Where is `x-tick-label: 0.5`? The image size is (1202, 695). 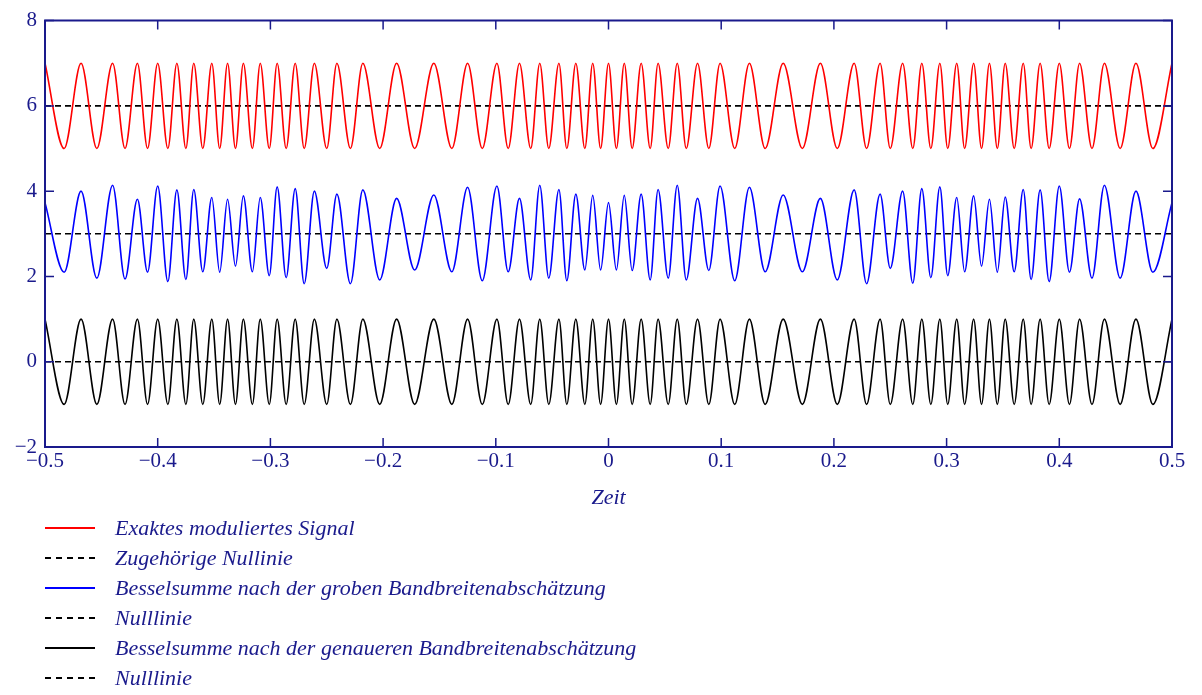 x-tick-label: 0.5 is located at coordinates (1172, 460).